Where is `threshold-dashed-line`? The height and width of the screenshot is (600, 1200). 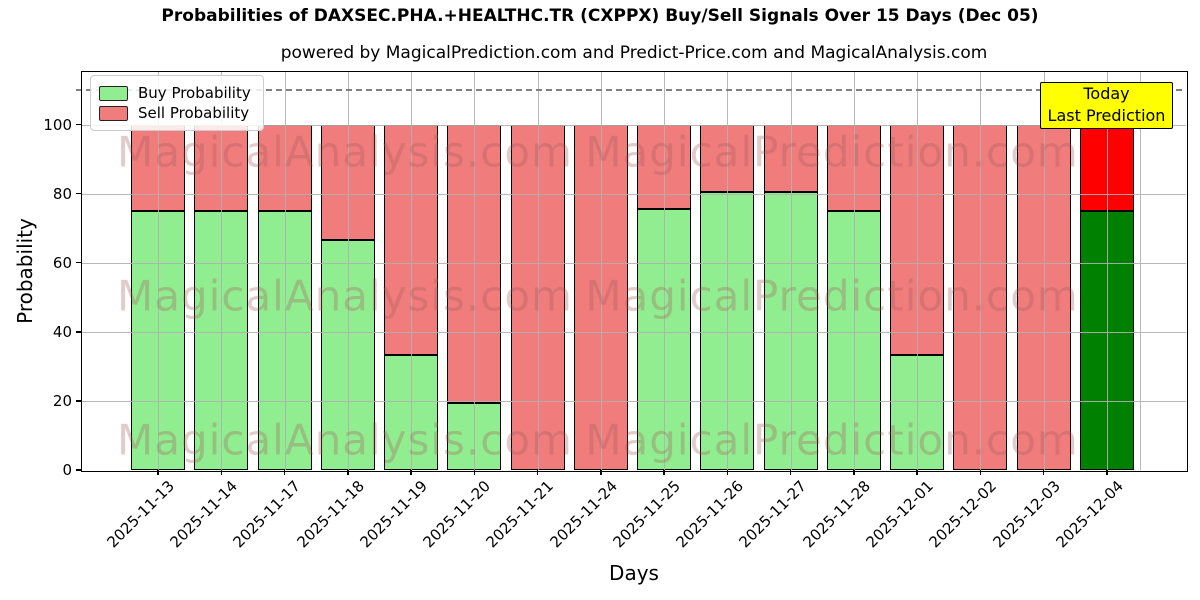
threshold-dashed-line is located at coordinates (631, 89).